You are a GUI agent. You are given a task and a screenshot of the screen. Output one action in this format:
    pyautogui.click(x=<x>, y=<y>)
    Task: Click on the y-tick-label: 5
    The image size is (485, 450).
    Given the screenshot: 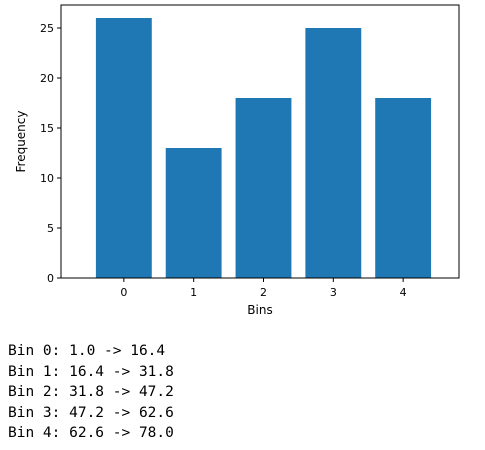 What is the action you would take?
    pyautogui.click(x=50, y=228)
    